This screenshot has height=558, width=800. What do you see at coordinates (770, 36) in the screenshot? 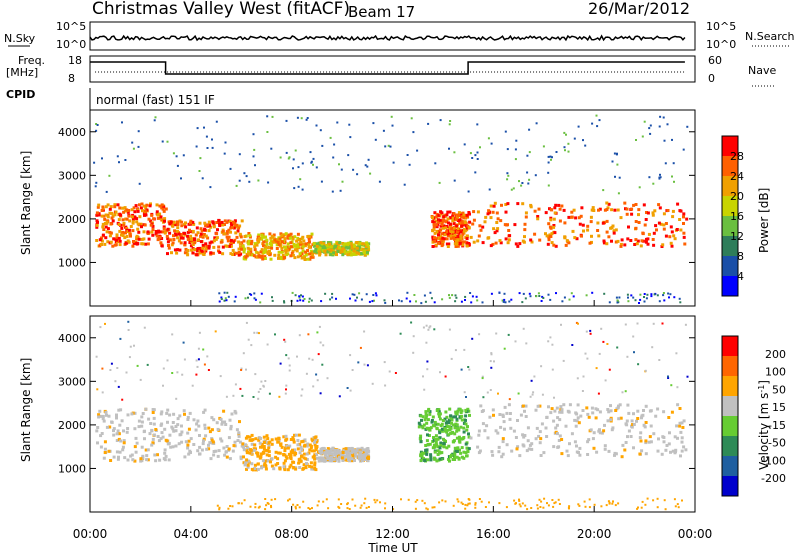
I see `nsearch-label: N.Search` at bounding box center [770, 36].